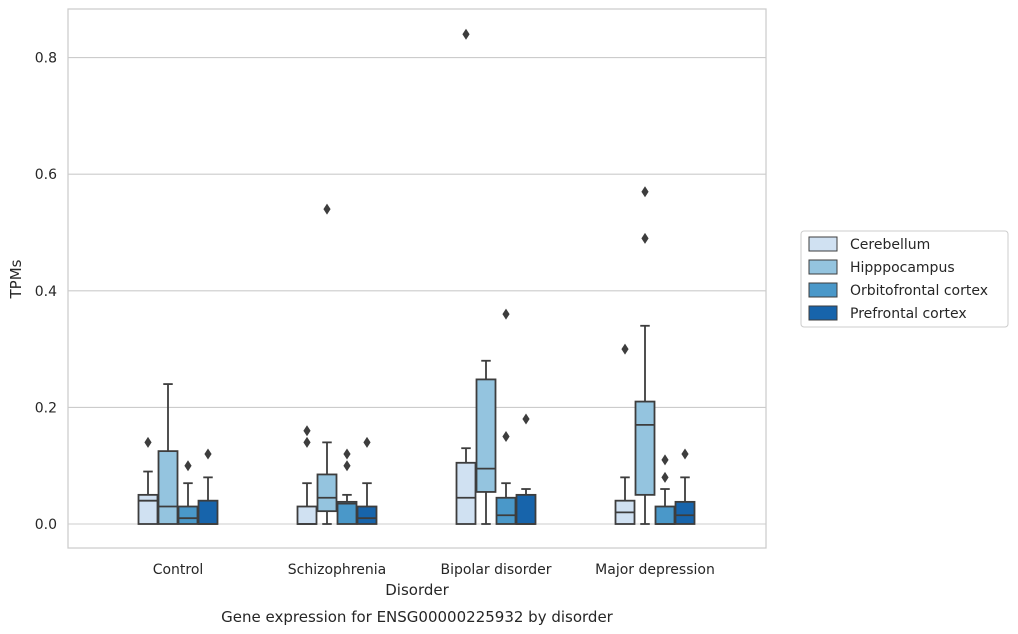  Describe the element at coordinates (46, 59) in the screenshot. I see `y-tick-label: 0.8` at that location.